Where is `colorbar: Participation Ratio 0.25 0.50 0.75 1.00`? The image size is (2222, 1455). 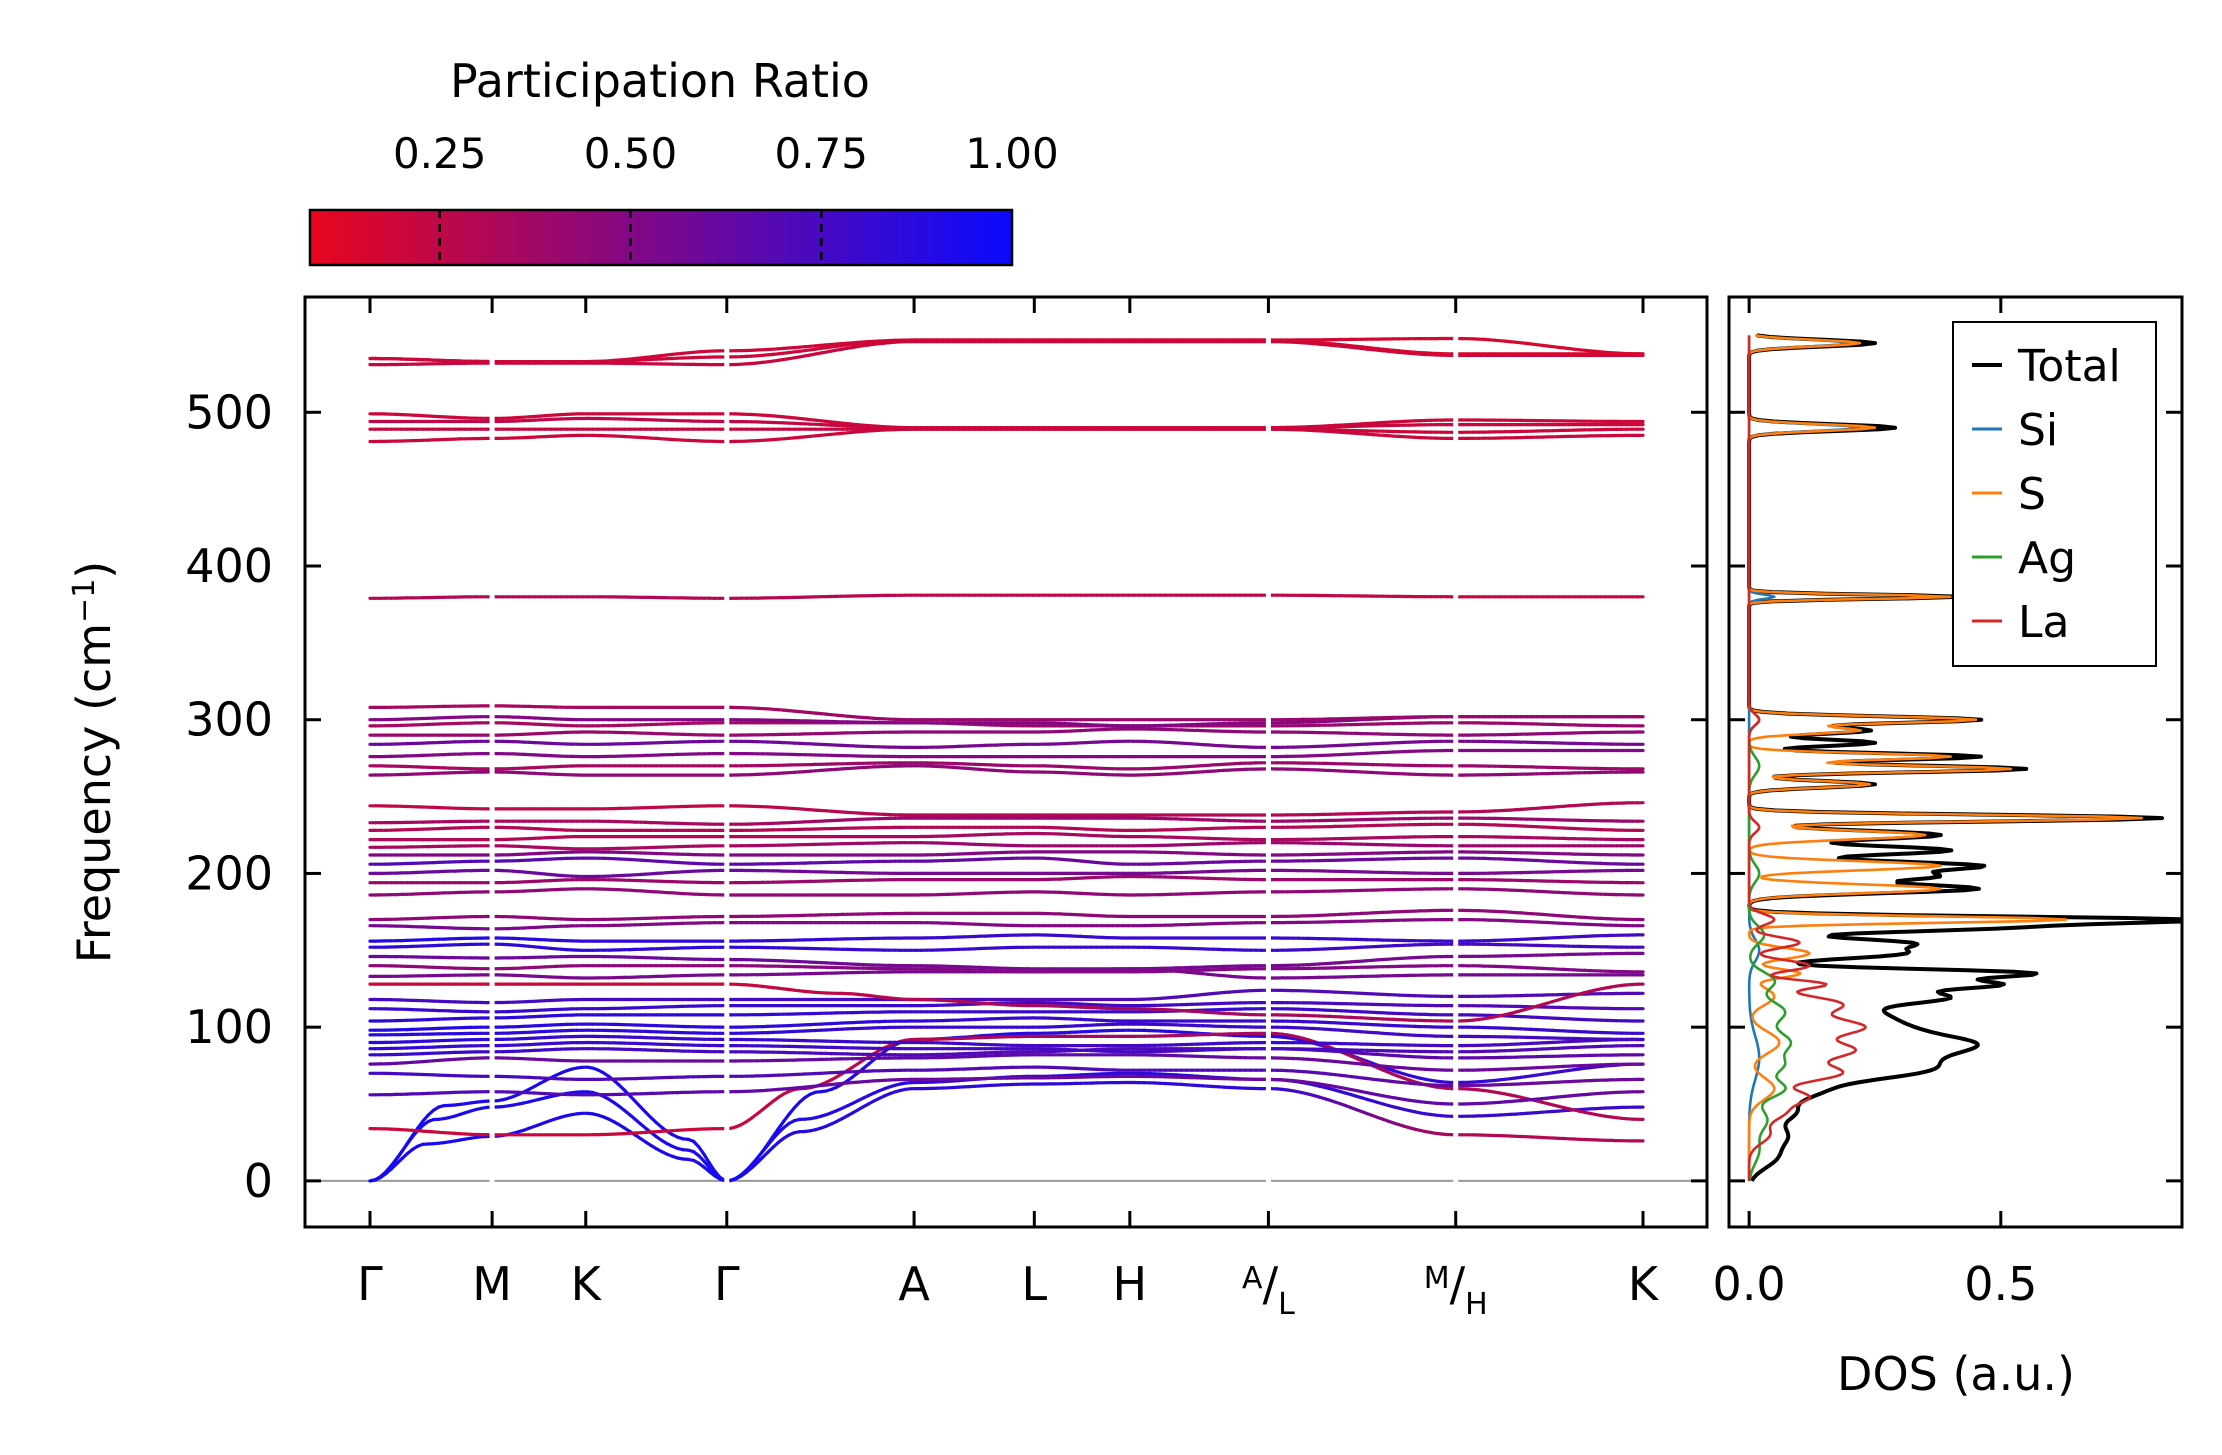 colorbar: Participation Ratio 0.25 0.50 0.75 1.00 is located at coordinates (683, 160).